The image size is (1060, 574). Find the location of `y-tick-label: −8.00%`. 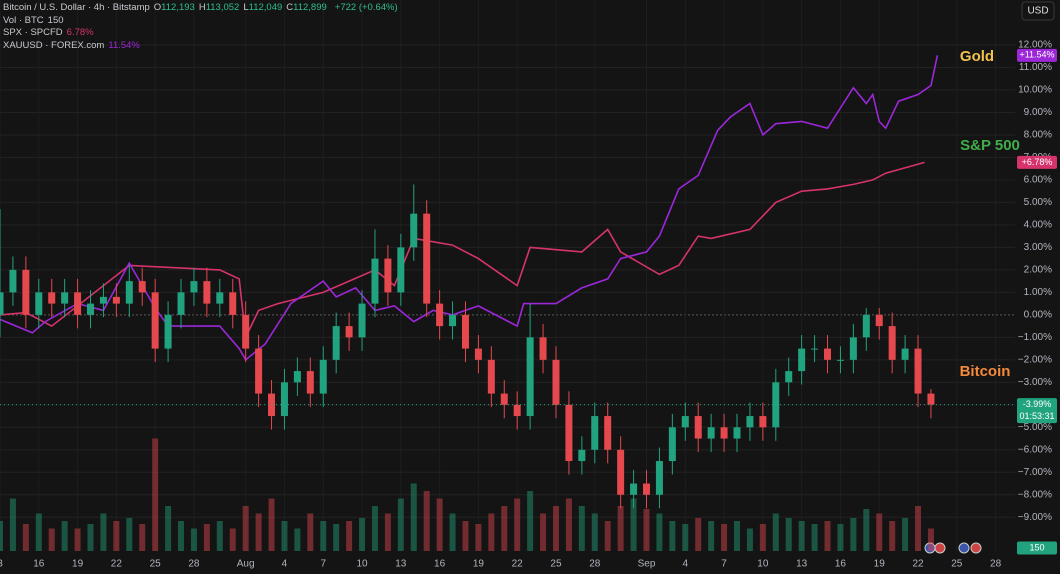

y-tick-label: −8.00% is located at coordinates (1035, 494).